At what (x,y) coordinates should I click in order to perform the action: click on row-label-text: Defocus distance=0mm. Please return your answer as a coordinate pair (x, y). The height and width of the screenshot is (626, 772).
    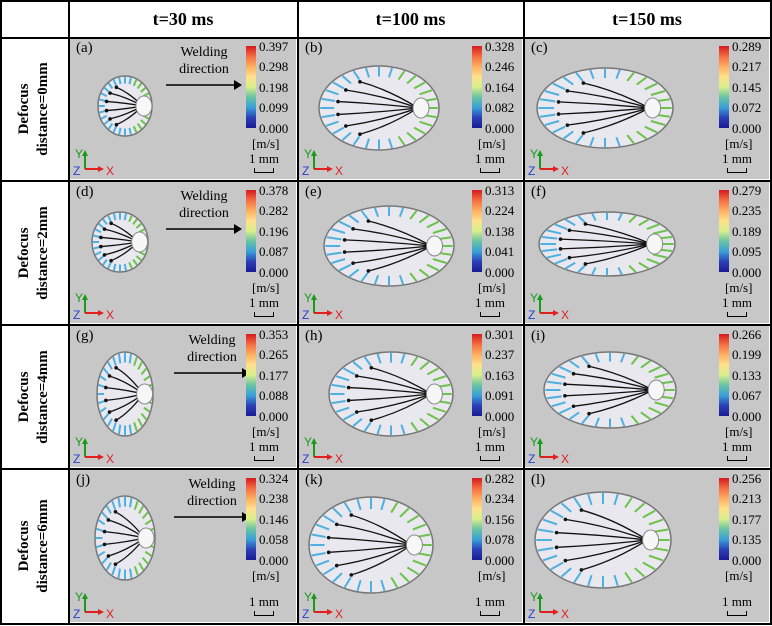
    Looking at the image, I should click on (34, 109).